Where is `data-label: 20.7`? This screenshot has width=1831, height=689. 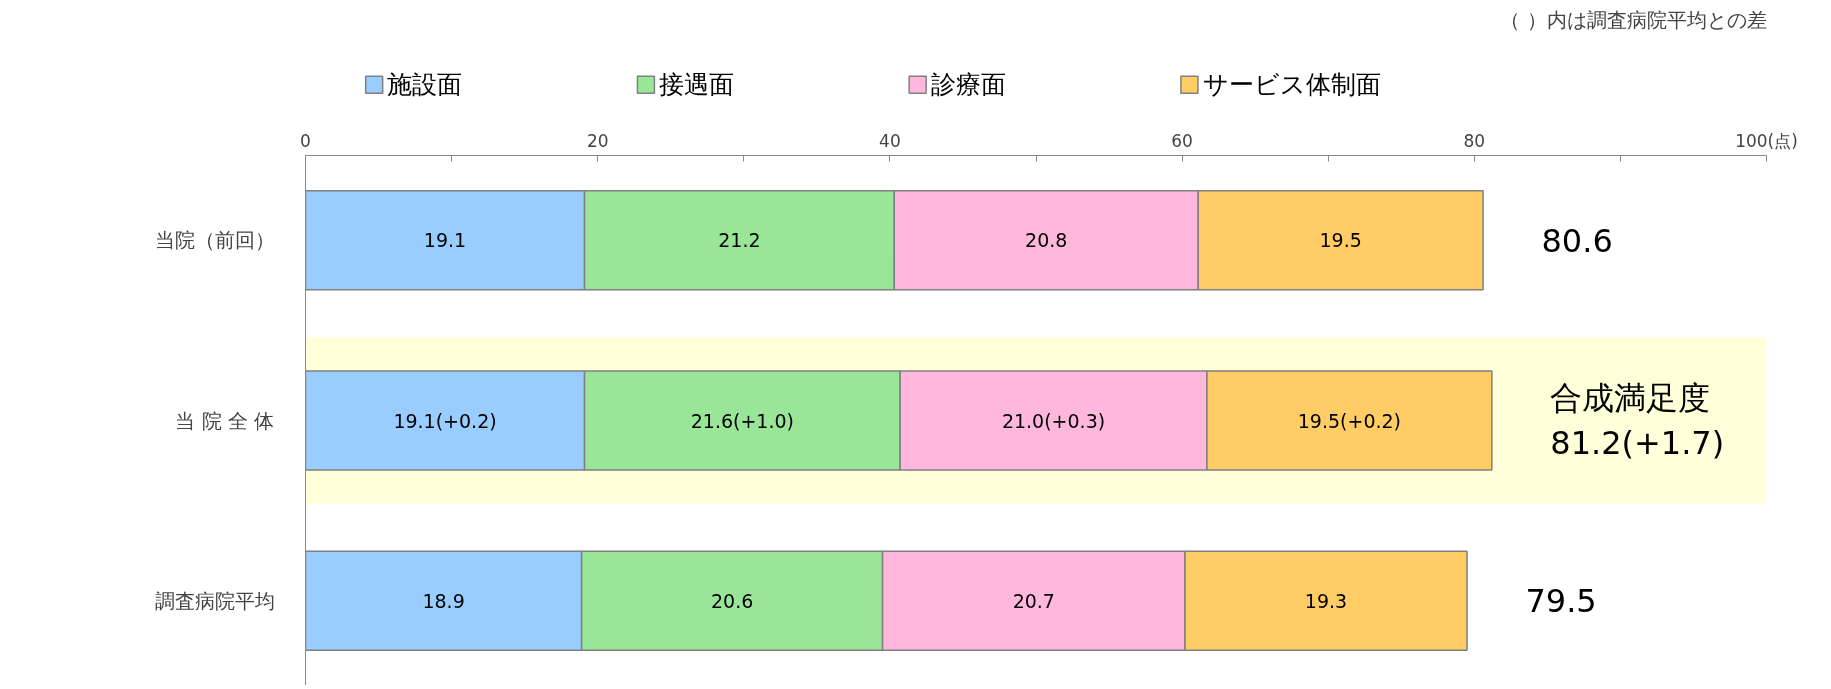 data-label: 20.7 is located at coordinates (1033, 600).